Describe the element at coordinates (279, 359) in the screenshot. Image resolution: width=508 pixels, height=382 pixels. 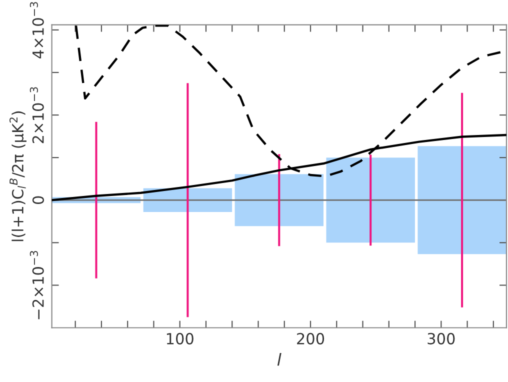
I see `x-axis-title: l` at that location.